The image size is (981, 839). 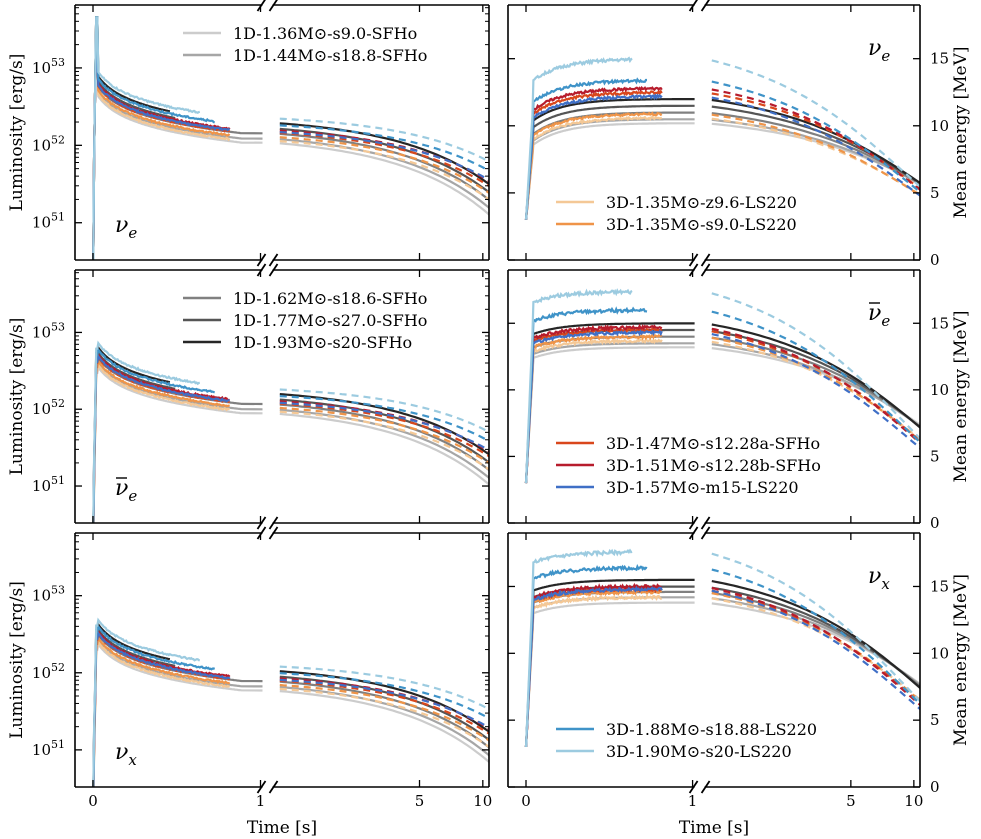 What do you see at coordinates (126, 227) in the screenshot?
I see `flavor-label: νe` at bounding box center [126, 227].